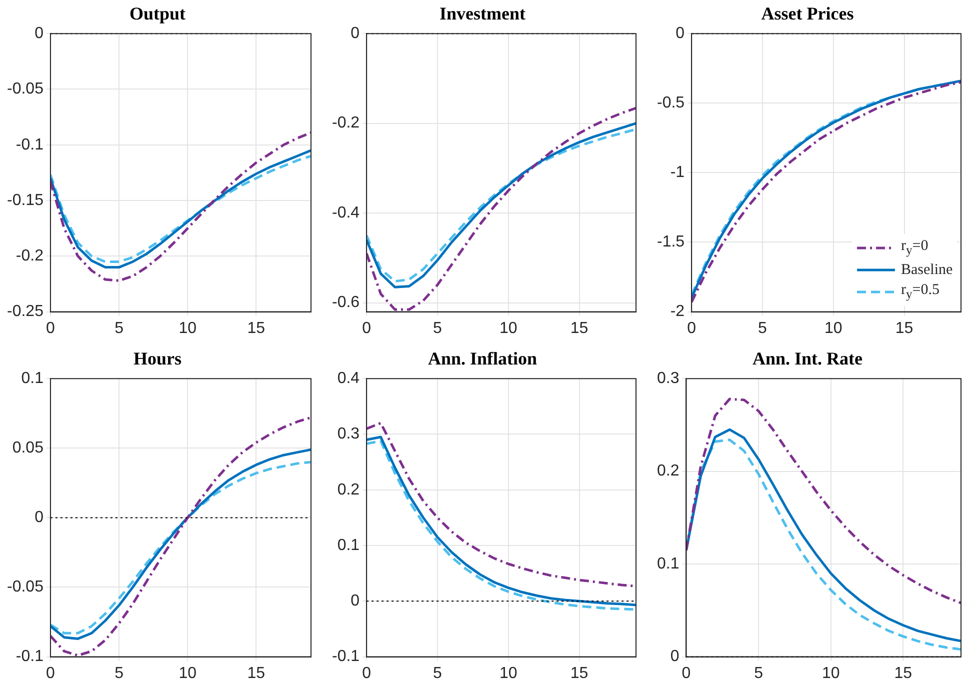  What do you see at coordinates (25, 200) in the screenshot?
I see `y-tick-label: -0.15` at bounding box center [25, 200].